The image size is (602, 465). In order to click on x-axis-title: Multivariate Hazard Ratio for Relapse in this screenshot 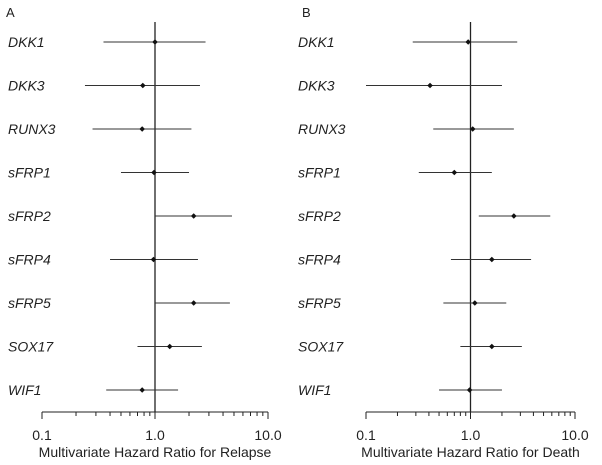, I will do `click(155, 452)`.